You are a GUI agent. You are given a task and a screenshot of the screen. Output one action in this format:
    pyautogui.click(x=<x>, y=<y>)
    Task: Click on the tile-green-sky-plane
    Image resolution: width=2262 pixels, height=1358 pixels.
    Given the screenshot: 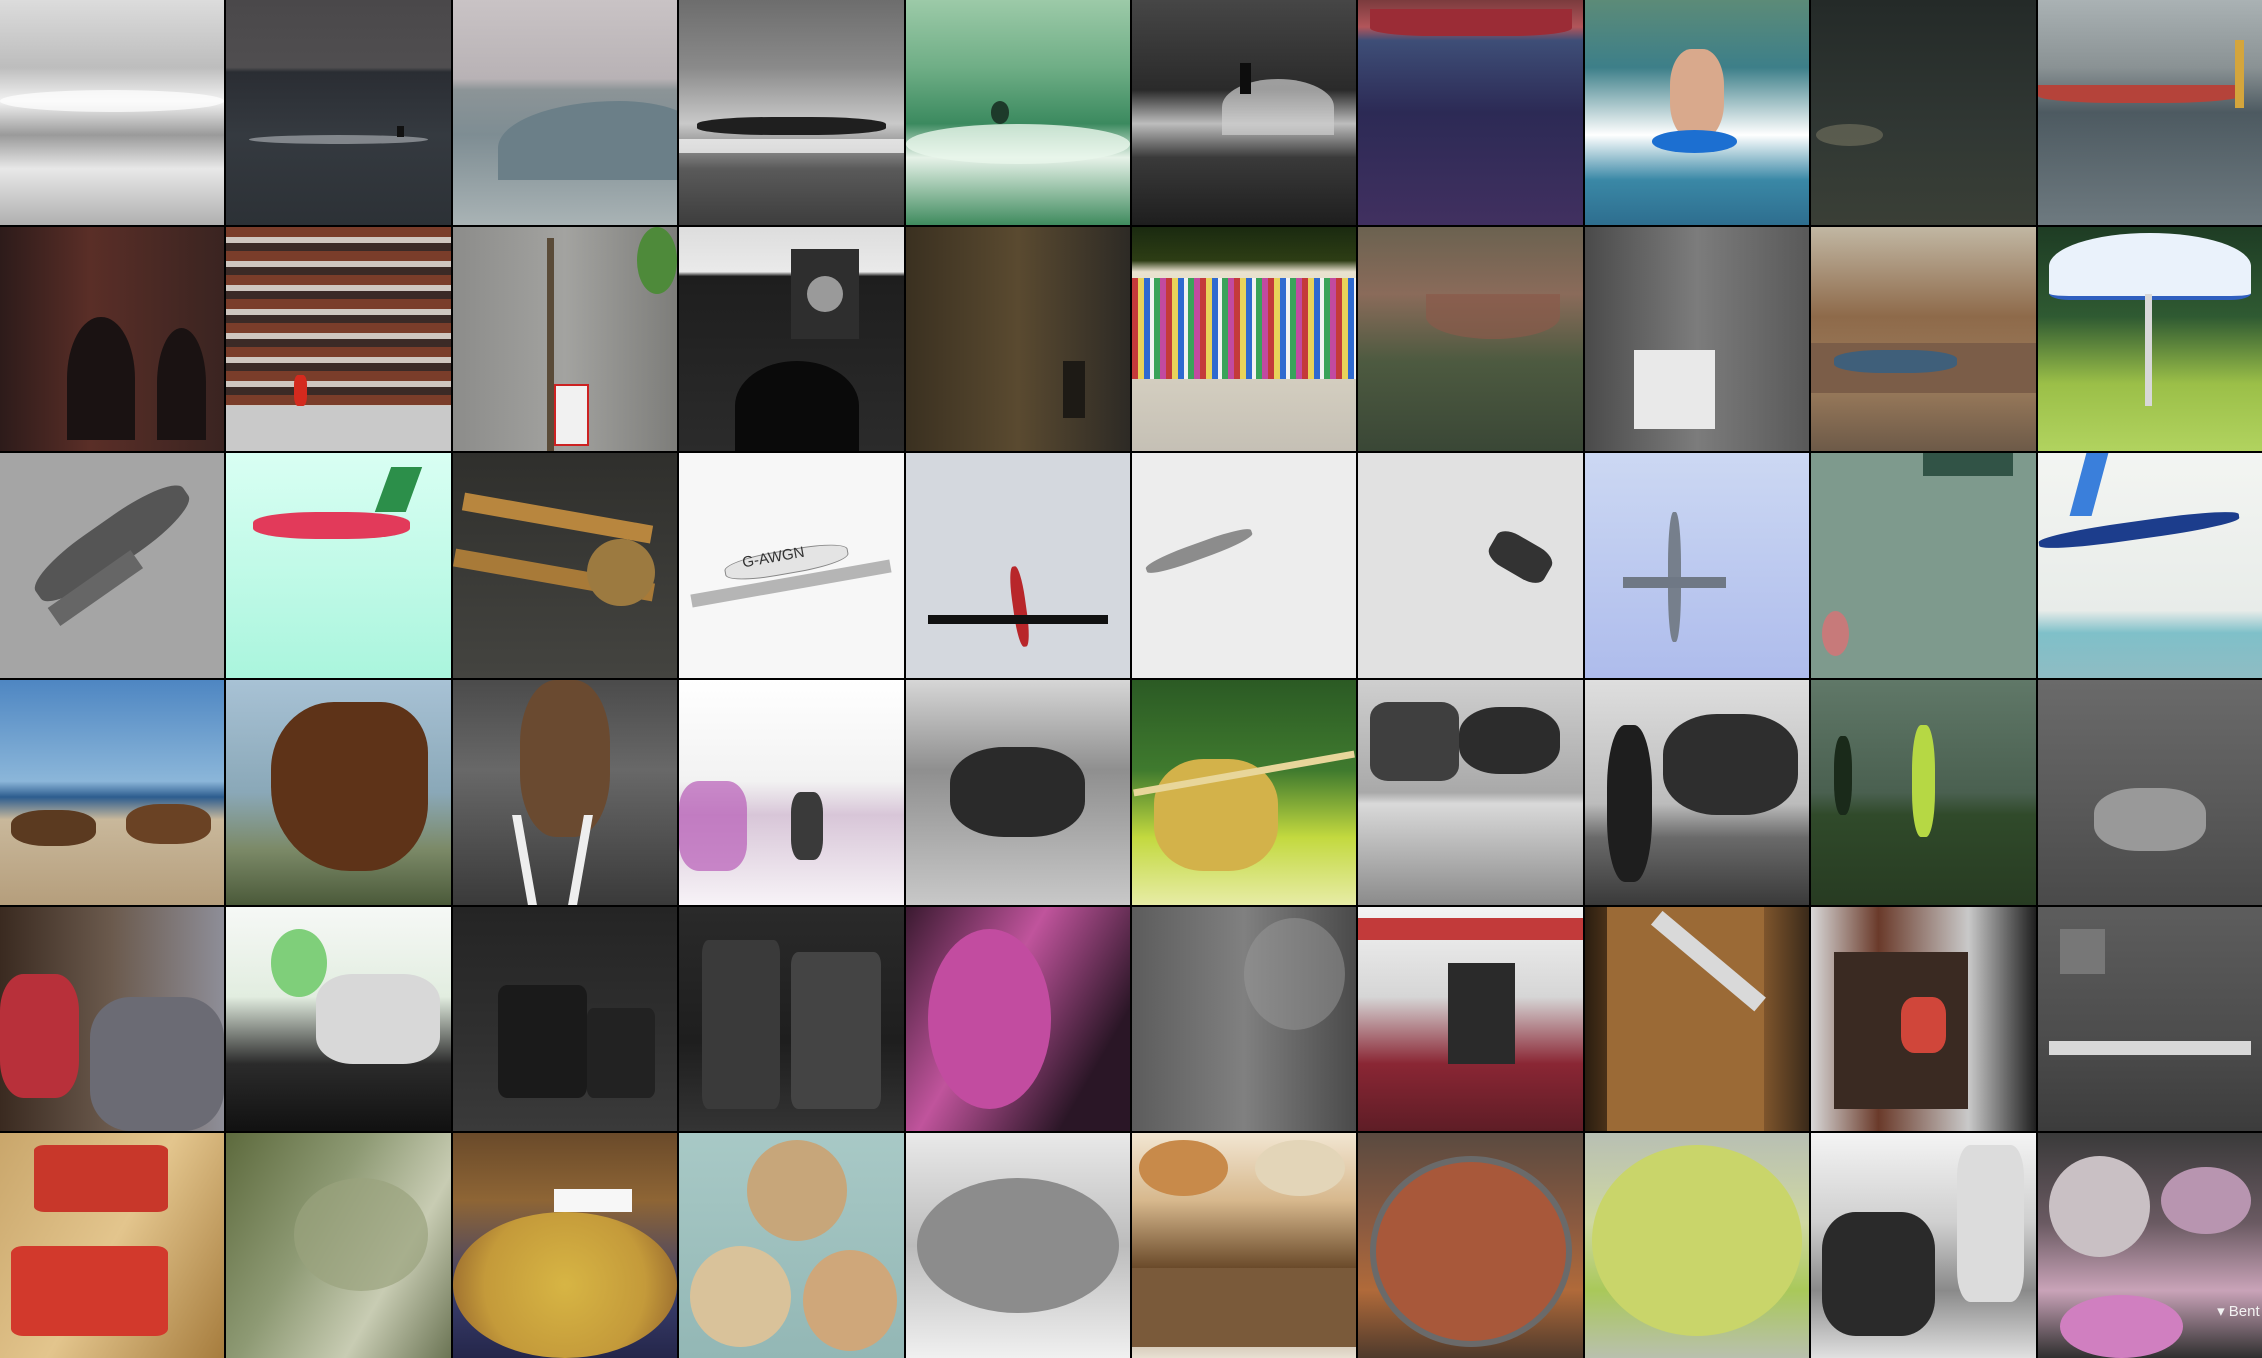 What is the action you would take?
    pyautogui.click(x=1923, y=565)
    